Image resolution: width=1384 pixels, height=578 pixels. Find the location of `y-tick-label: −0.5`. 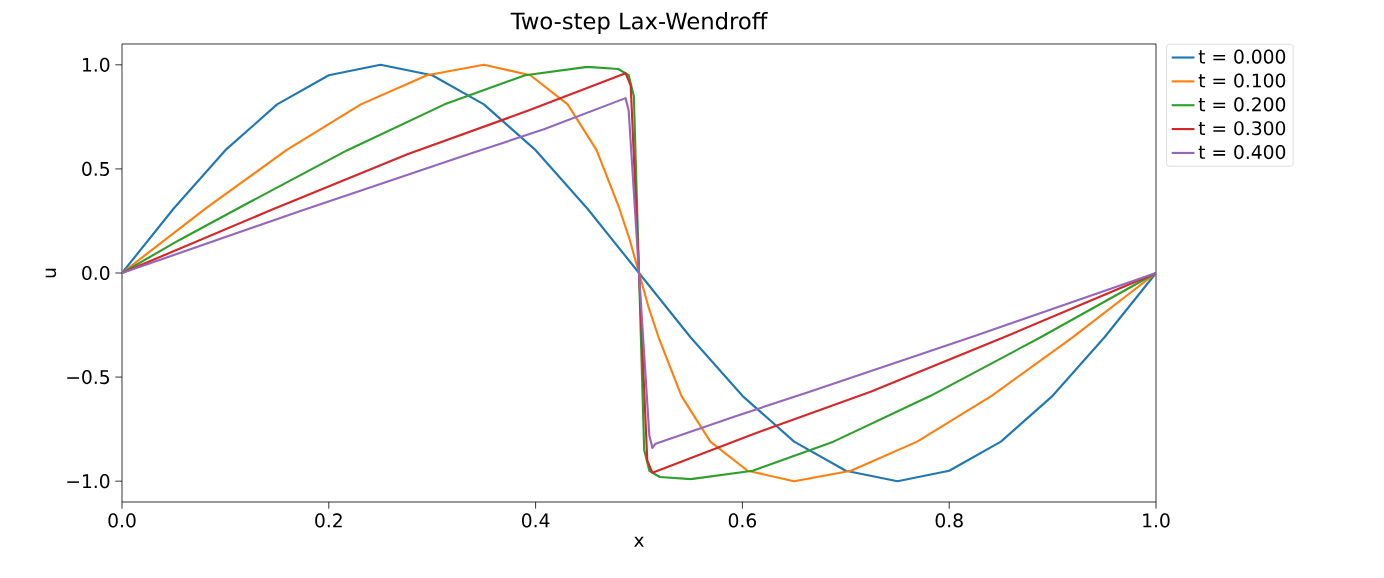

y-tick-label: −0.5 is located at coordinates (88, 377).